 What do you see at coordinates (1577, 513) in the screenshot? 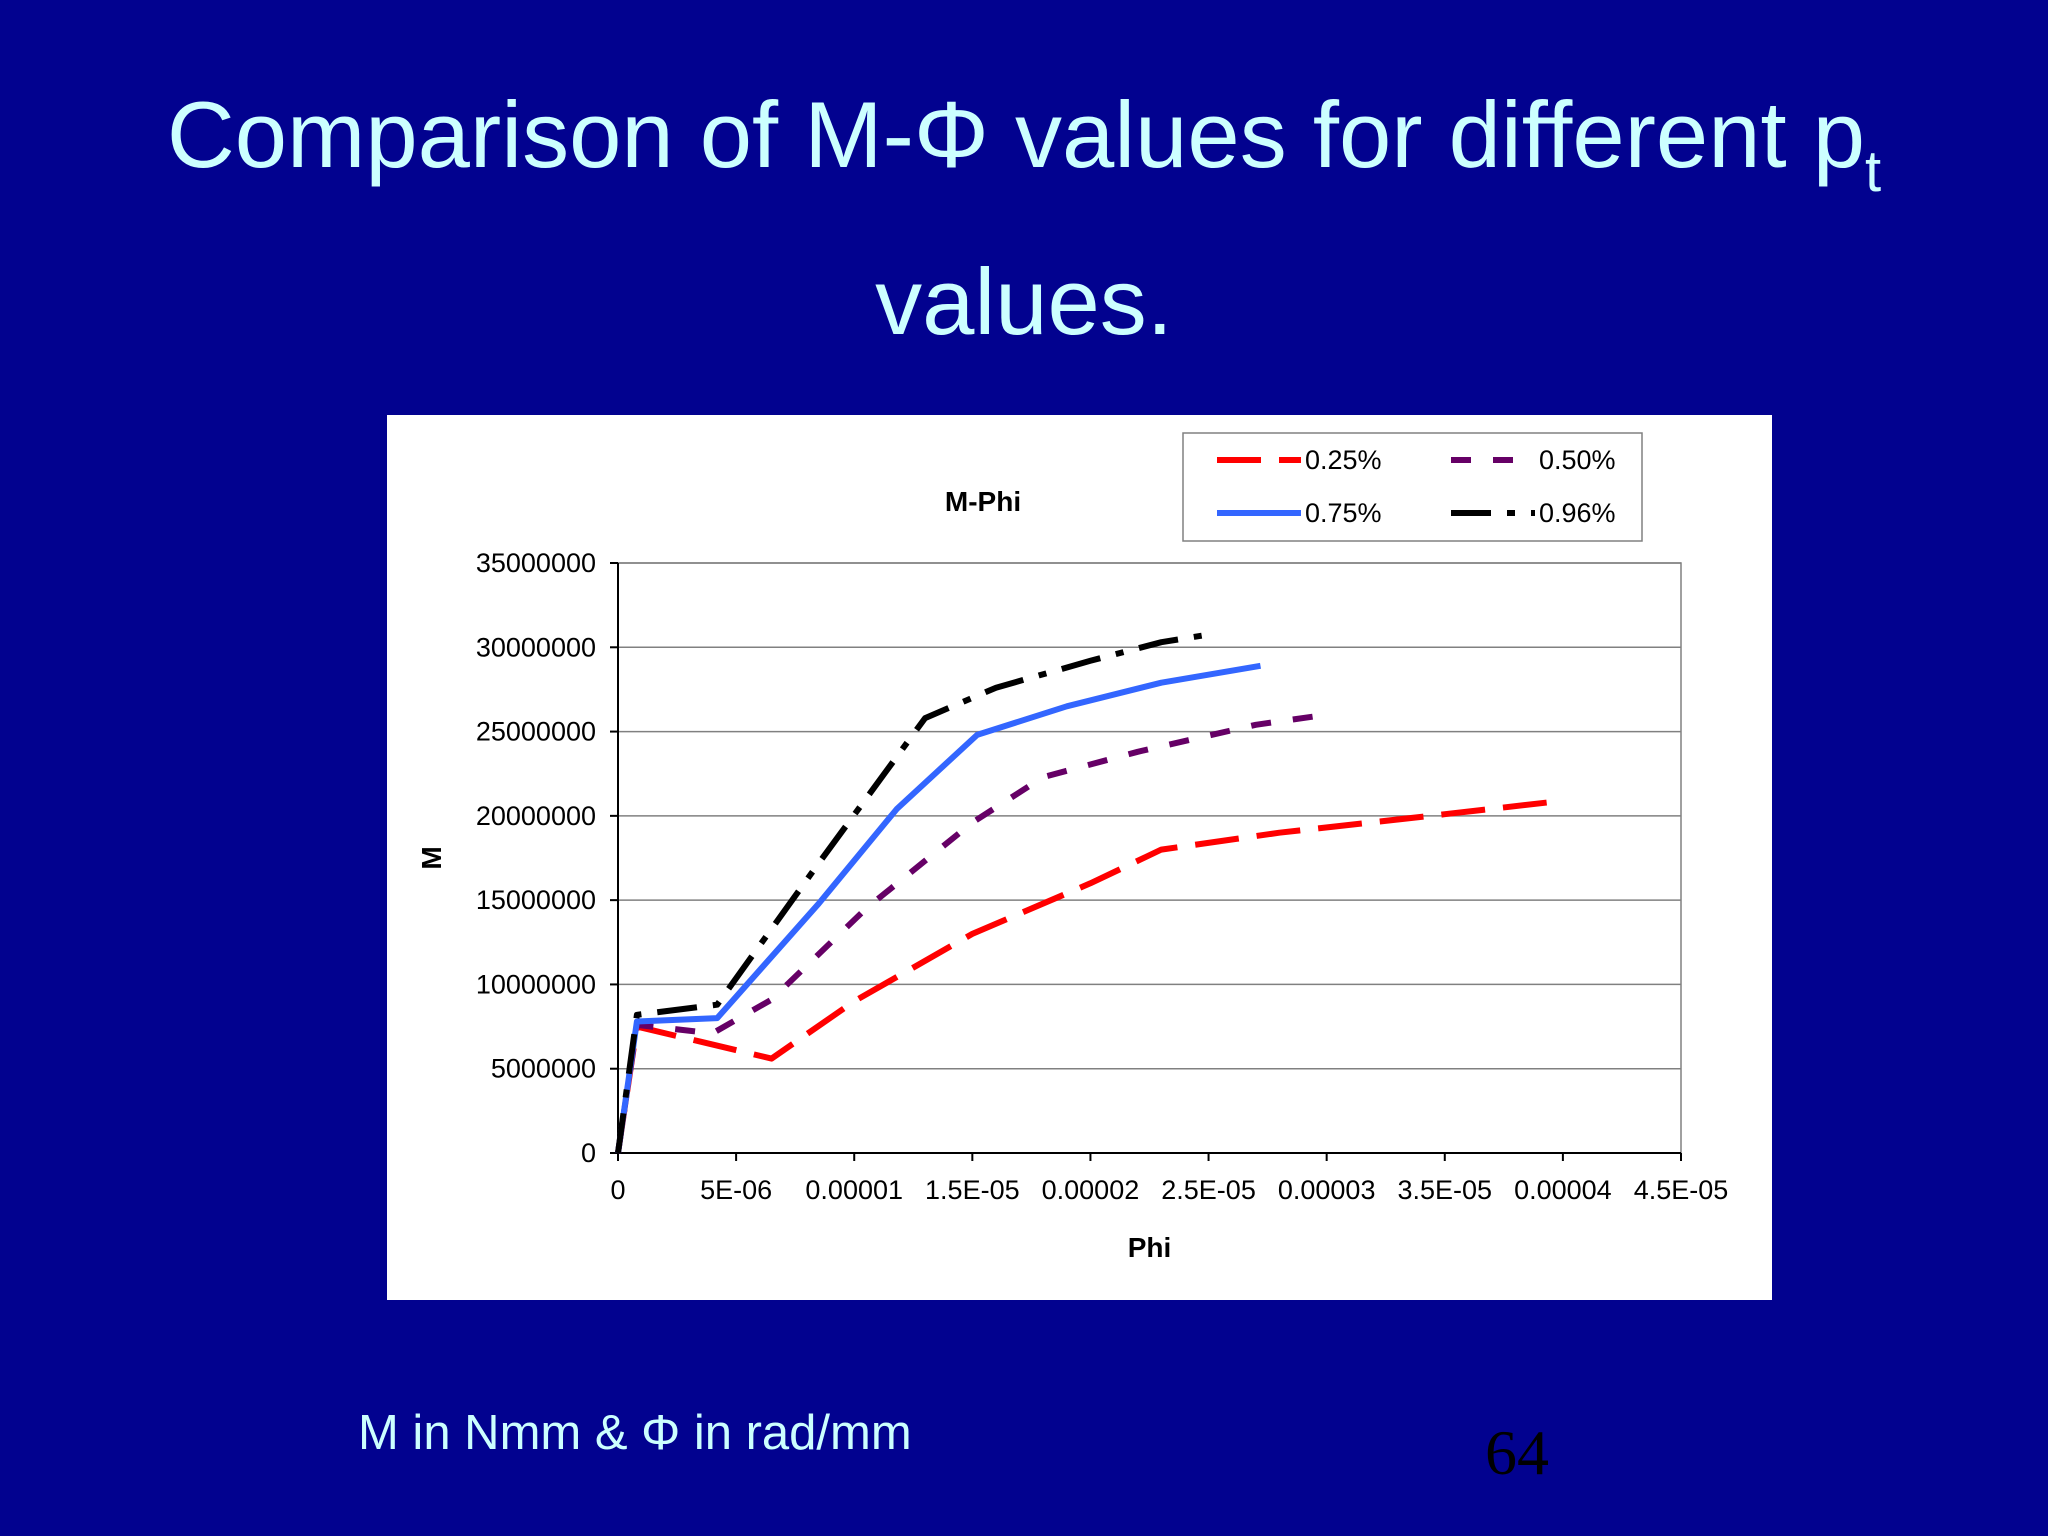
I see `legend-label-4: 0.96%` at bounding box center [1577, 513].